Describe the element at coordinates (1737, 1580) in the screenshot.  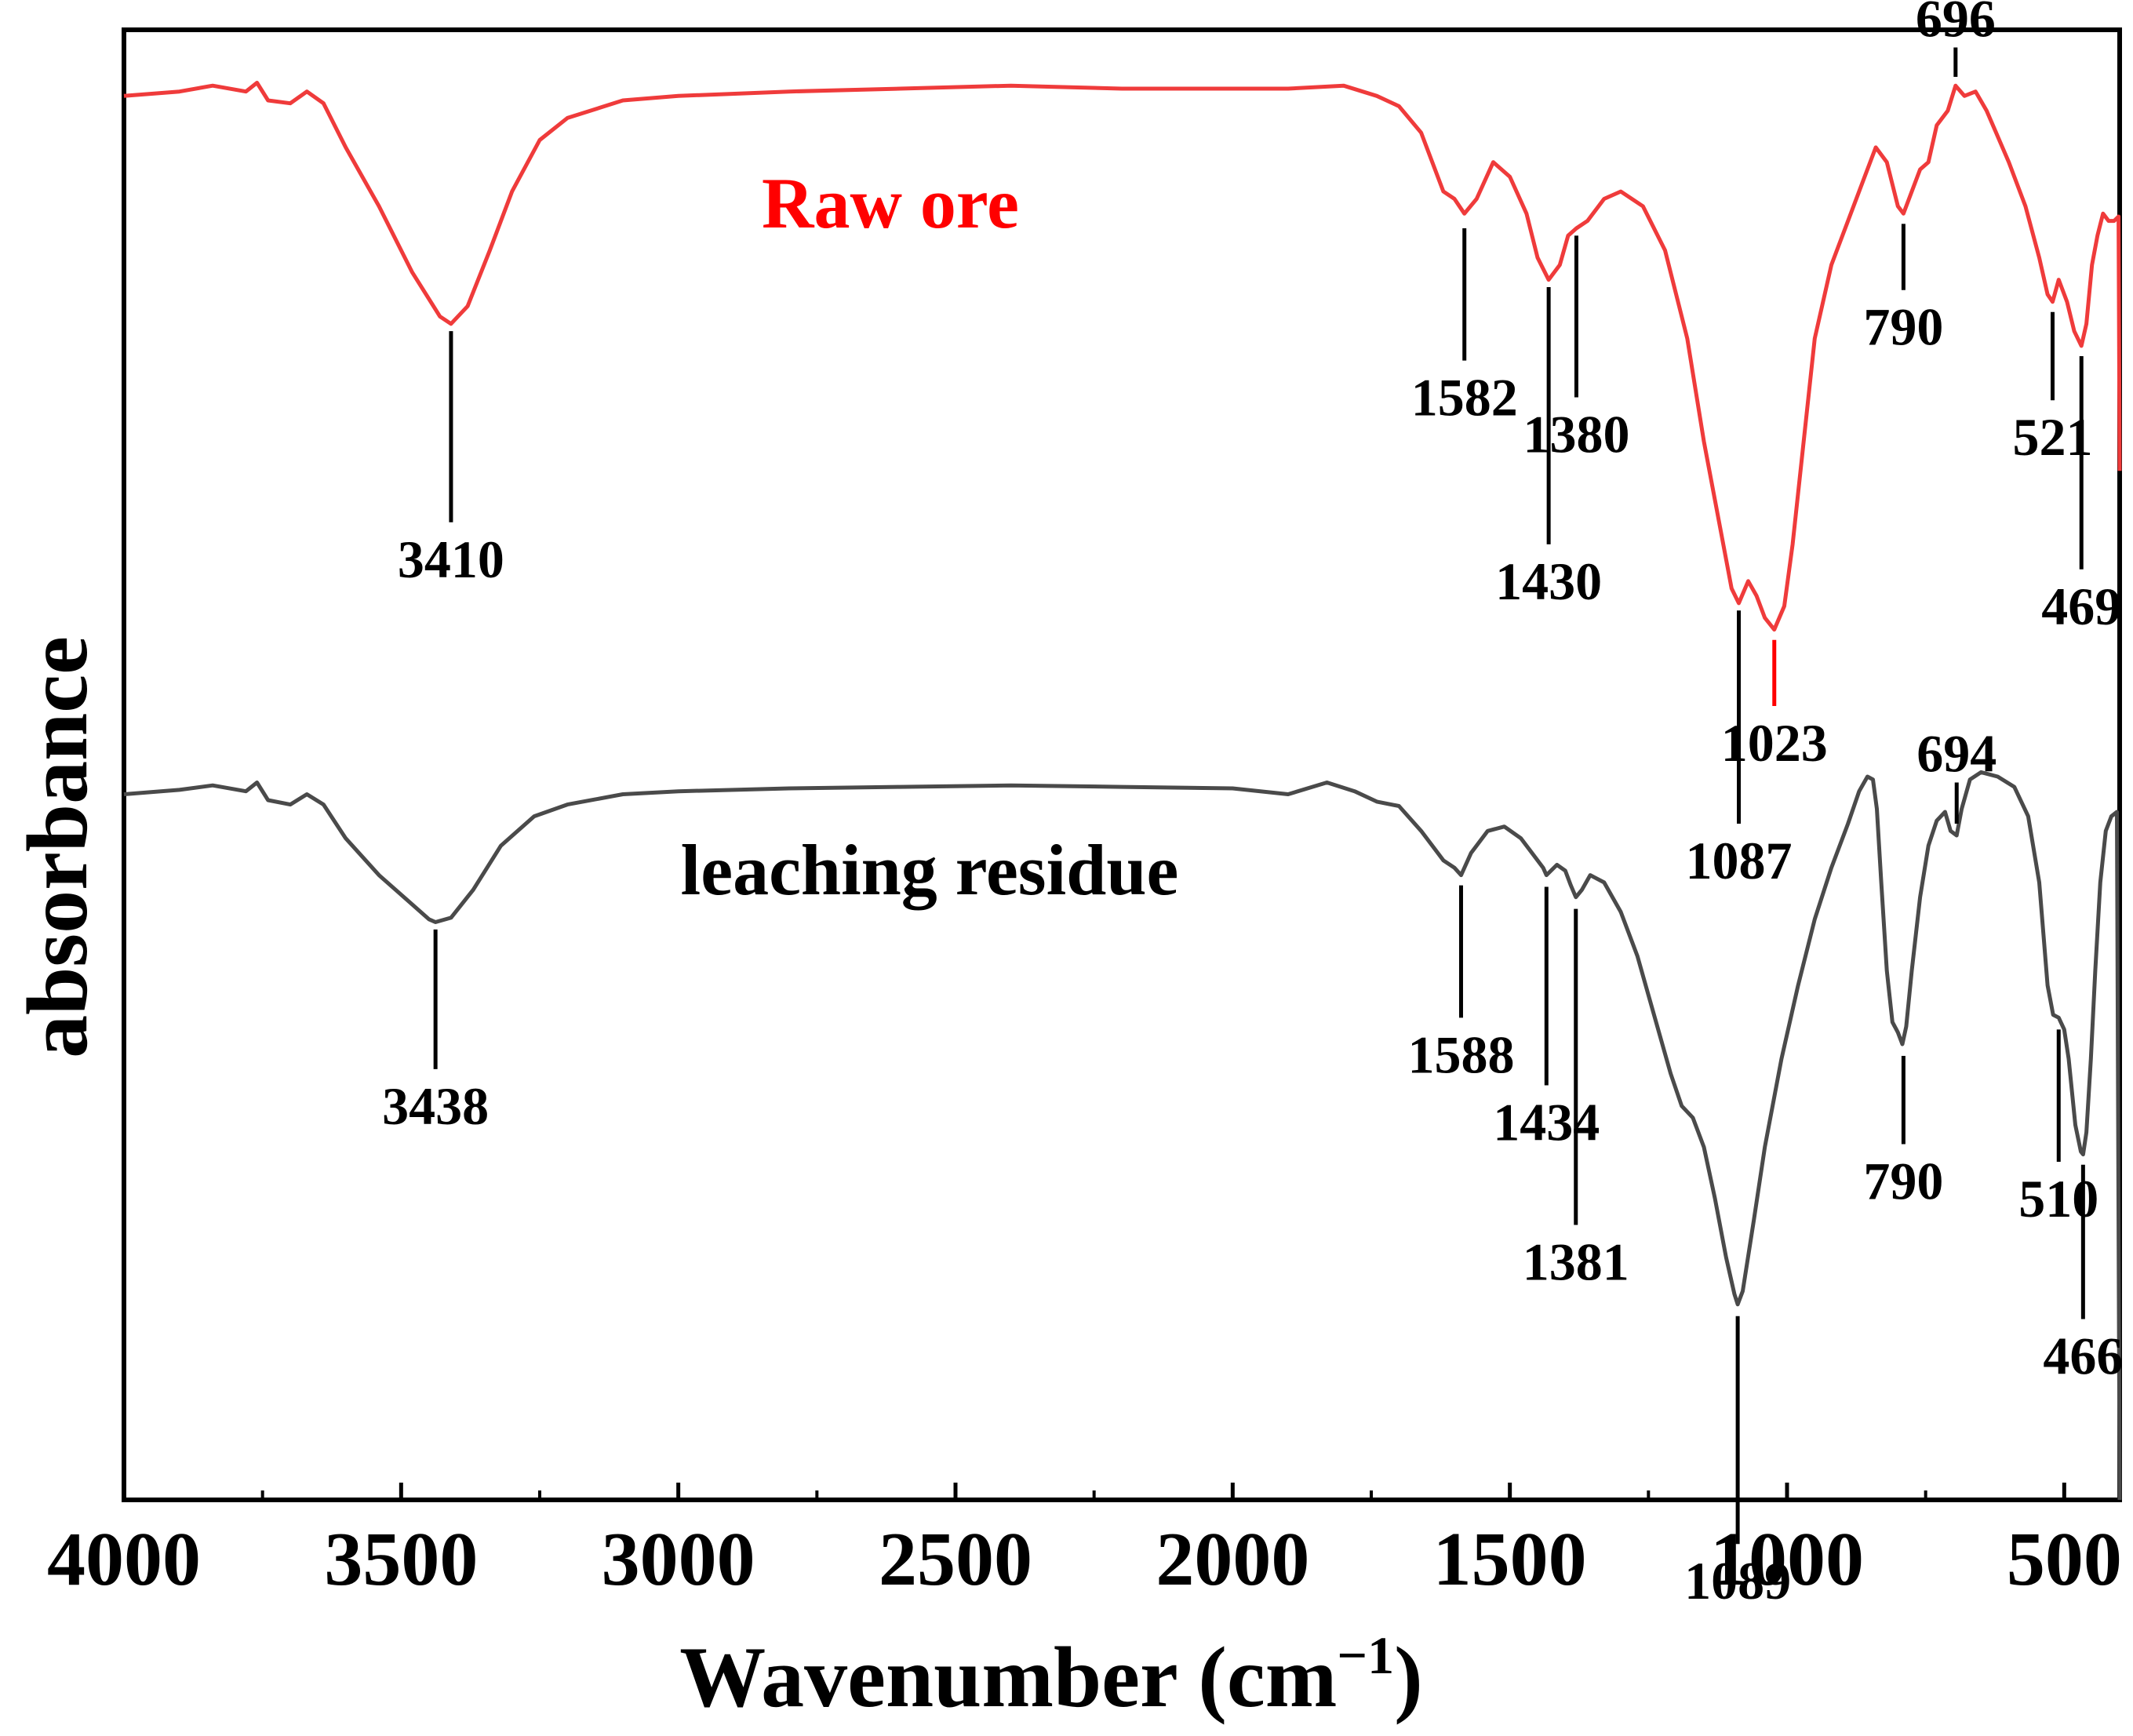
I see `peak-label-1089: 1089` at that location.